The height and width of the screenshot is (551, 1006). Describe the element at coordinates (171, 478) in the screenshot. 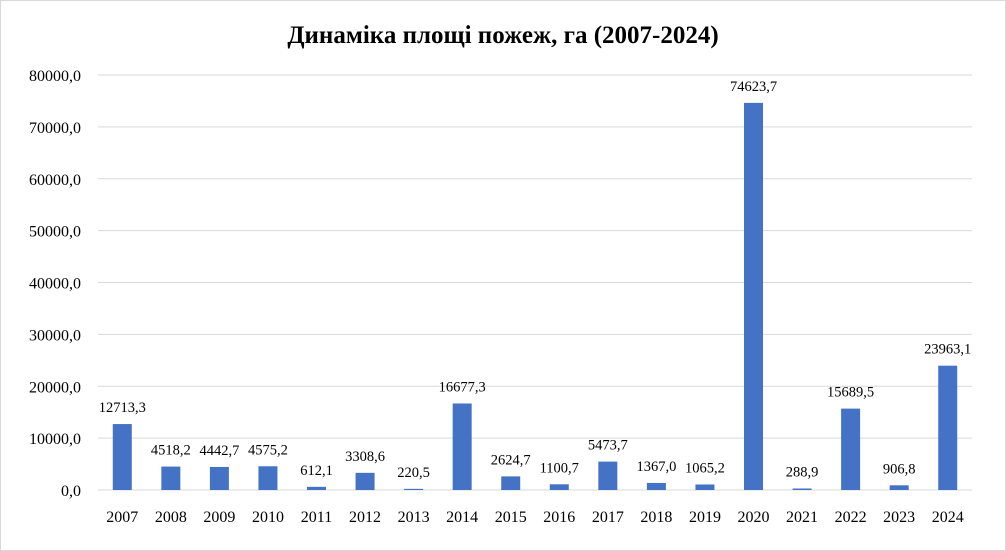

I see `bar-2008` at that location.